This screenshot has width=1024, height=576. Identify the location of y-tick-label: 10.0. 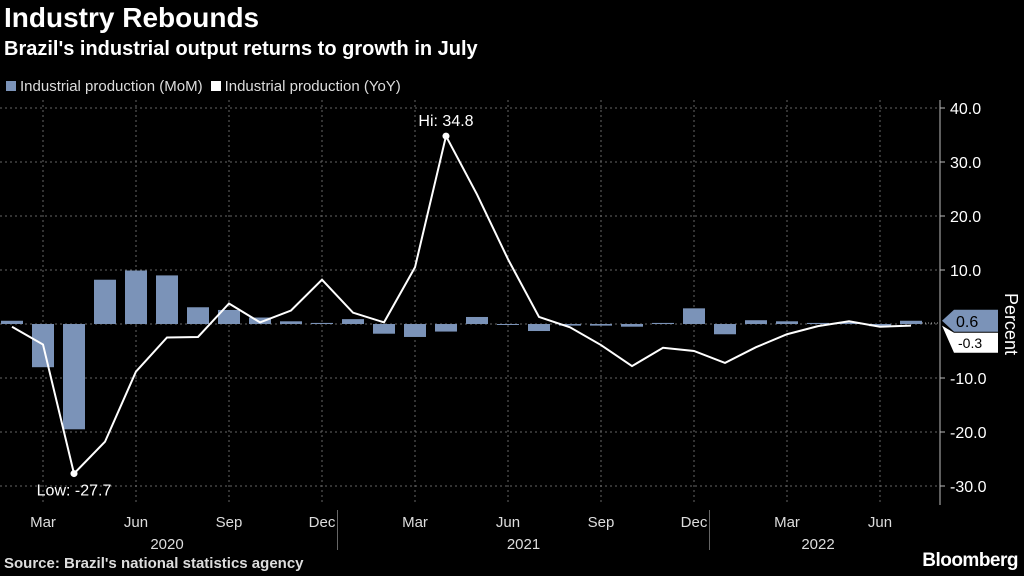
(965, 271).